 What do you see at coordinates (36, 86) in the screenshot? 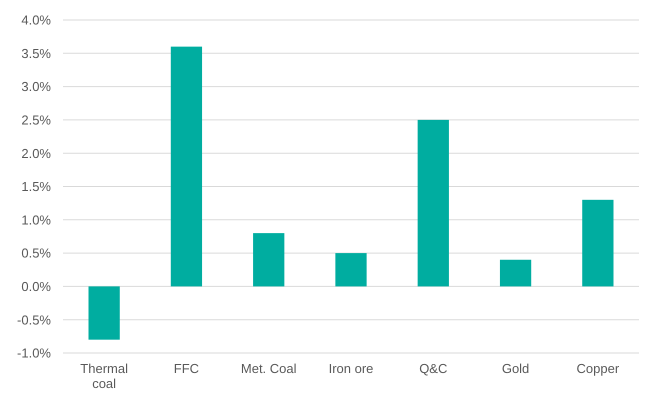
I see `y-tick-label: 3.0%` at bounding box center [36, 86].